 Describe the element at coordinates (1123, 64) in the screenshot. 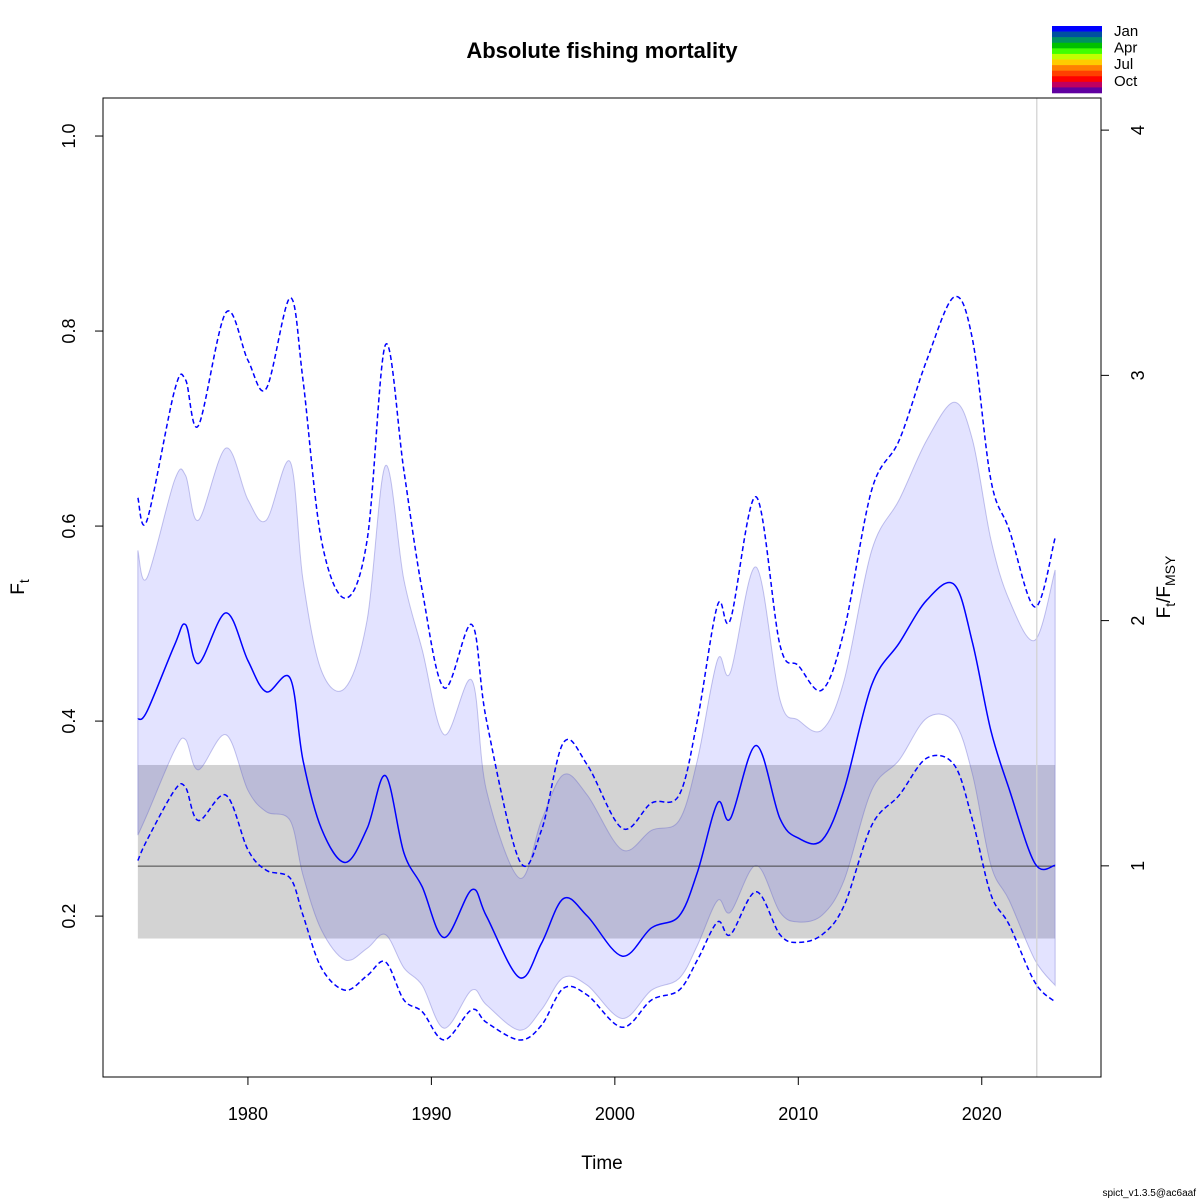

I see `month-label: Jul` at that location.